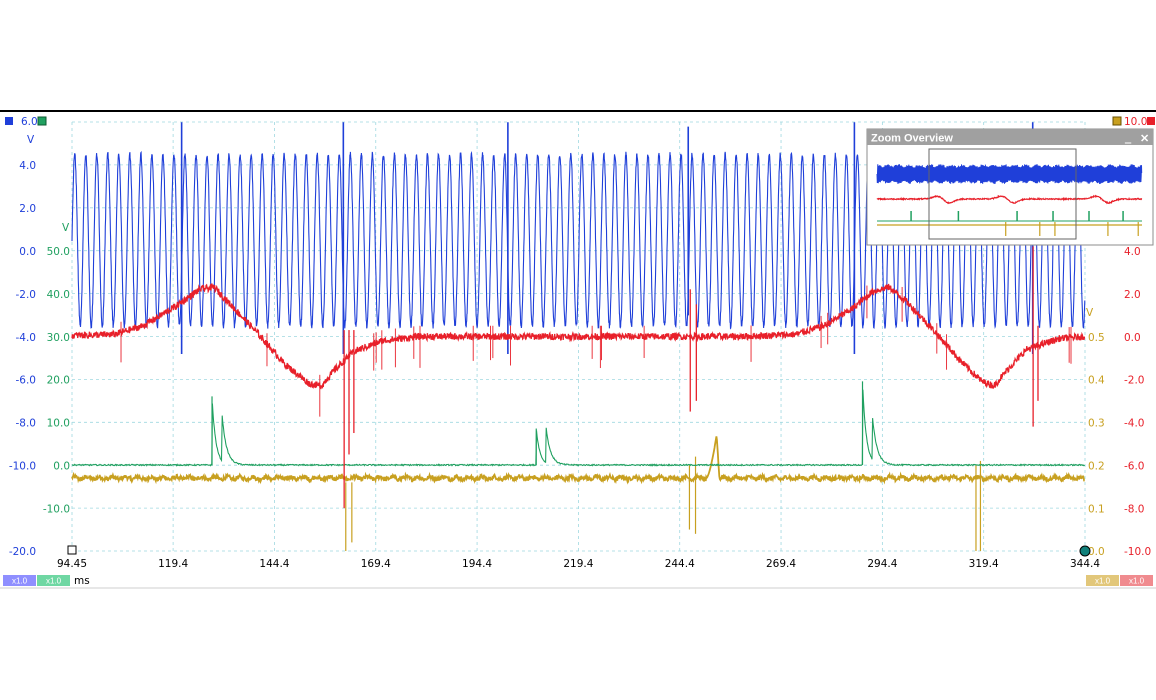  Describe the element at coordinates (9, 121) in the screenshot. I see `channel-a-marker-icon` at that location.